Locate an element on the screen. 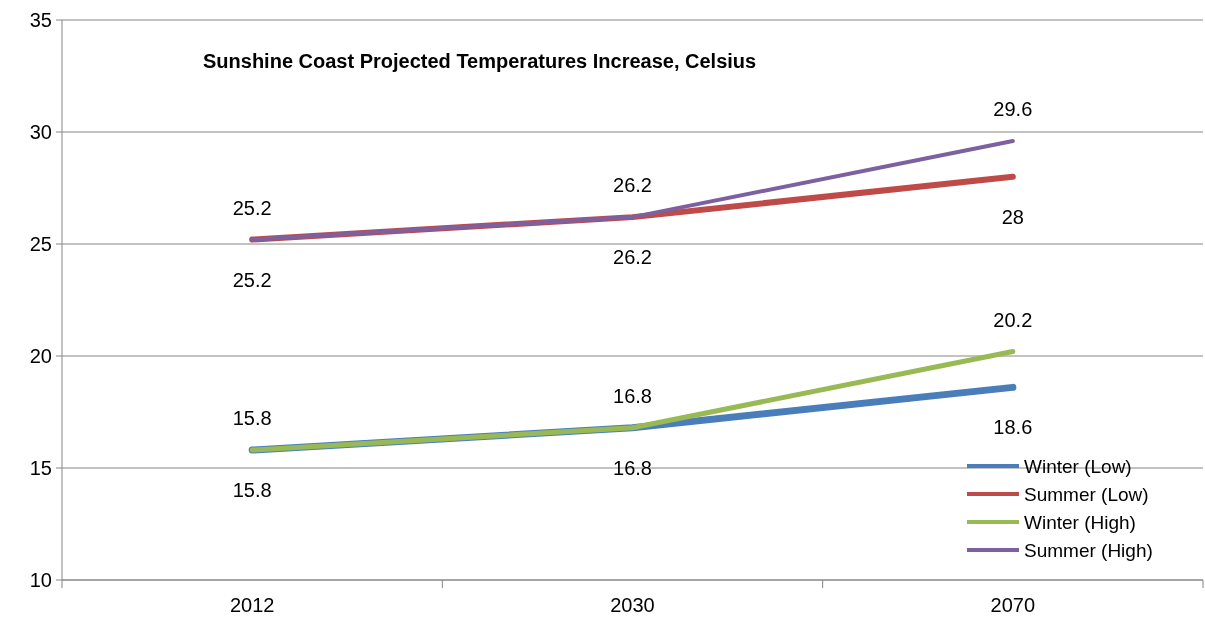  legend-label: Summer (Low) is located at coordinates (1086, 494).